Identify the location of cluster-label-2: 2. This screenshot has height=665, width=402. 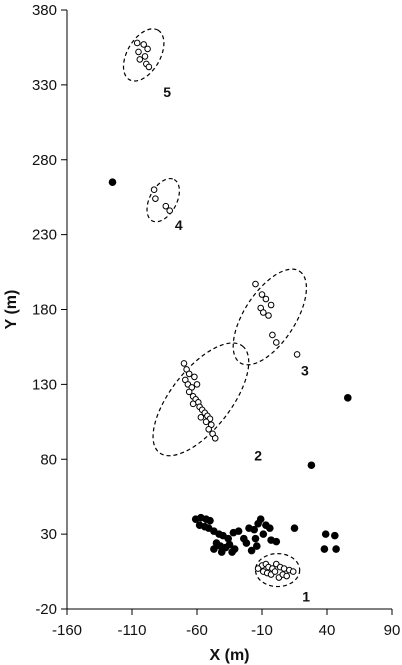
(258, 456).